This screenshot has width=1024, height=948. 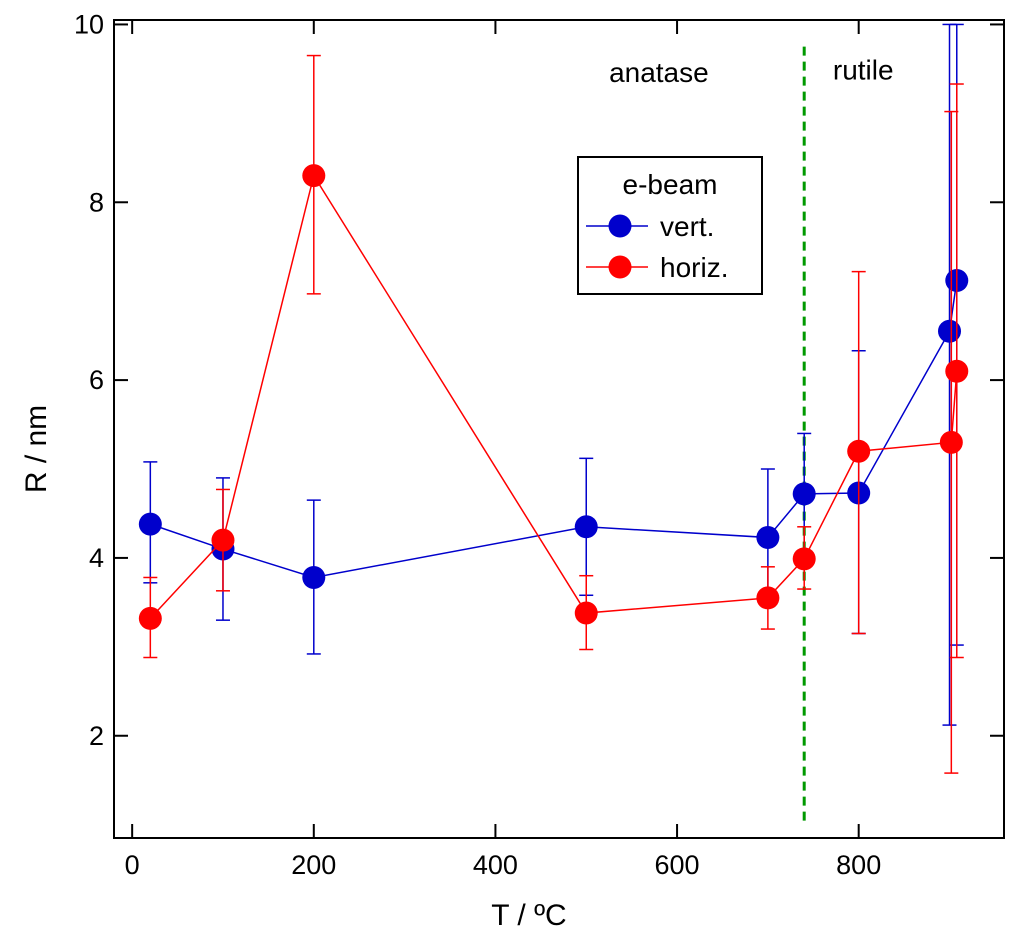 I want to click on legend-marker-vert, so click(x=620, y=226).